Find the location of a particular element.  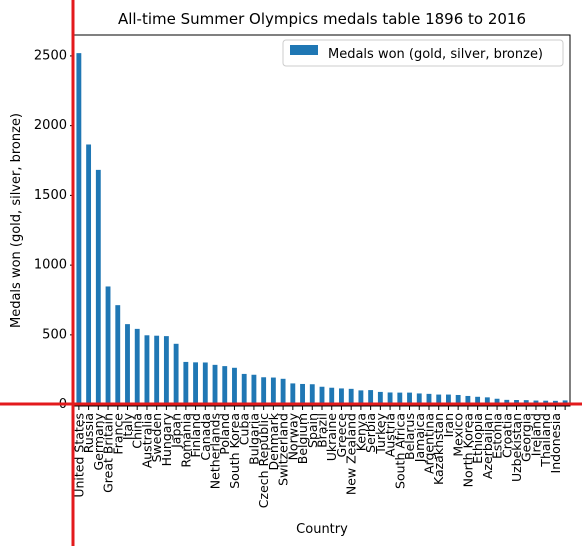

x-tick-label: Ireland is located at coordinates (535, 434).